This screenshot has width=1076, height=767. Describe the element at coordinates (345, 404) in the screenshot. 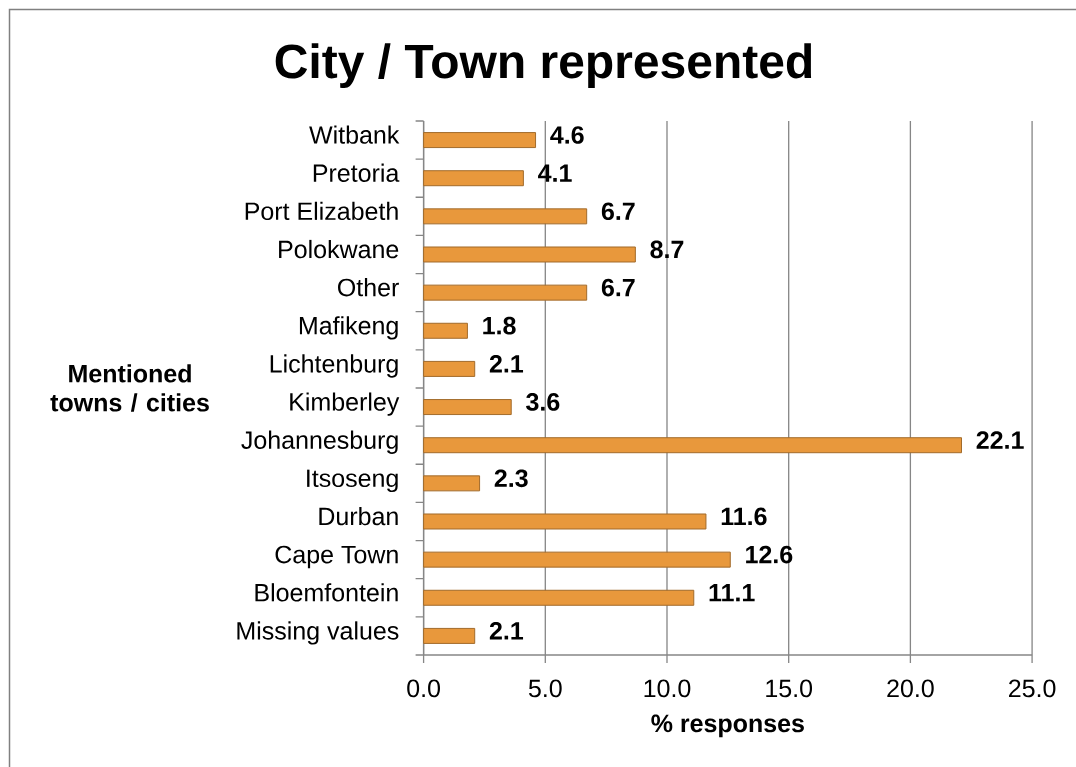

I see `y-tick-label: Kimberley` at that location.